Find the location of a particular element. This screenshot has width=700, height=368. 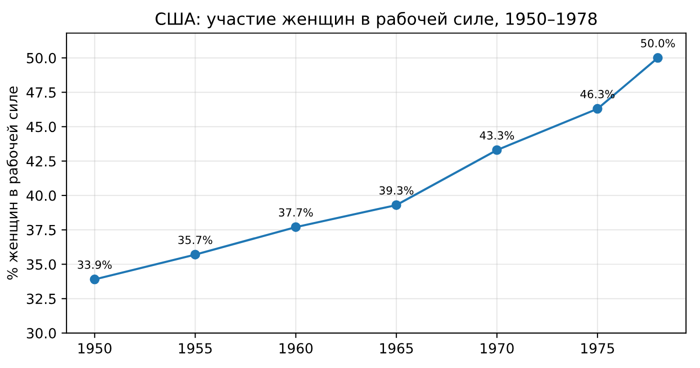

y-tick-label: 47.5 is located at coordinates (41, 92).